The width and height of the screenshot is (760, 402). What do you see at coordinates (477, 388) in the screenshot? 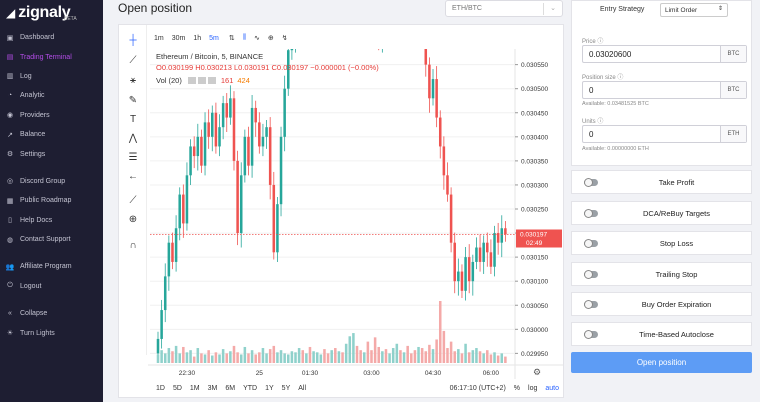
I see `clock-readout: 06:17:10 (UTC+2)` at bounding box center [477, 388].